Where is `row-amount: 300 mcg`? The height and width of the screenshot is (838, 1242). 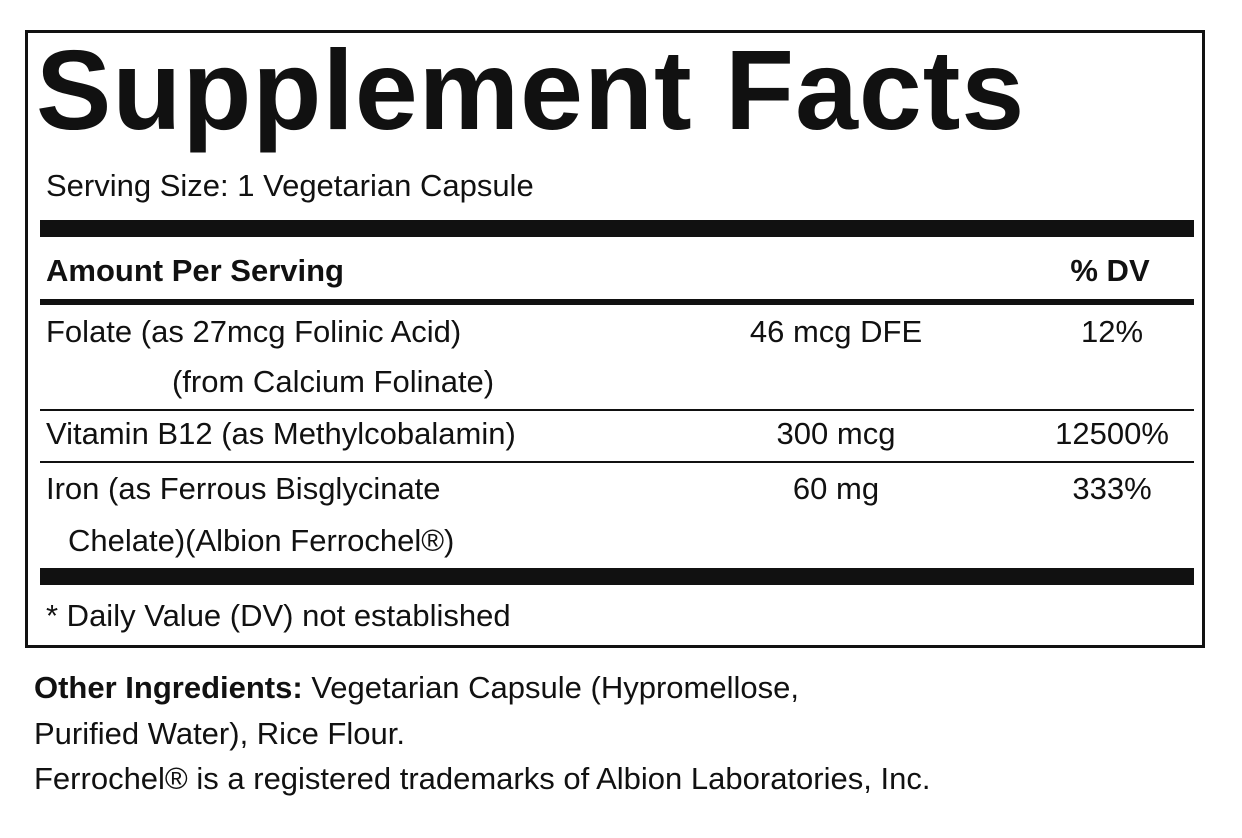 row-amount: 300 mcg is located at coordinates (836, 433).